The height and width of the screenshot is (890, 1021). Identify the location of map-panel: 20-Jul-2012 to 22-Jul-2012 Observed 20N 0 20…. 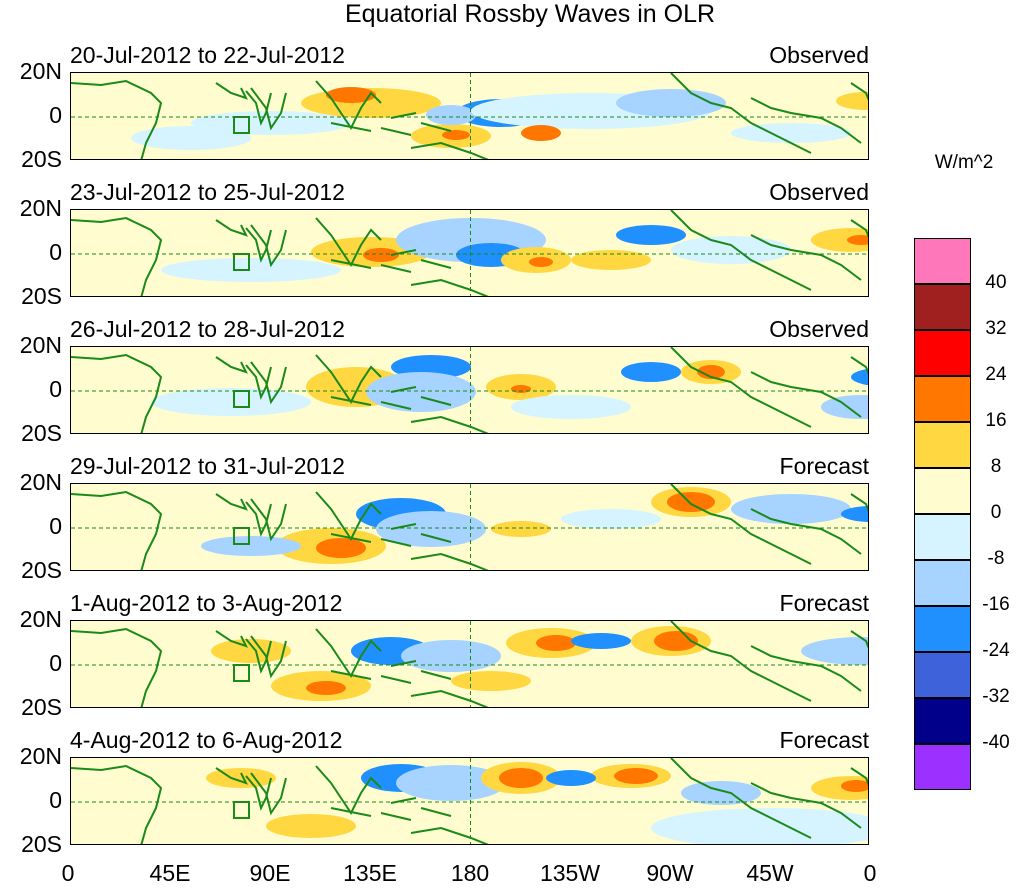
(444, 107).